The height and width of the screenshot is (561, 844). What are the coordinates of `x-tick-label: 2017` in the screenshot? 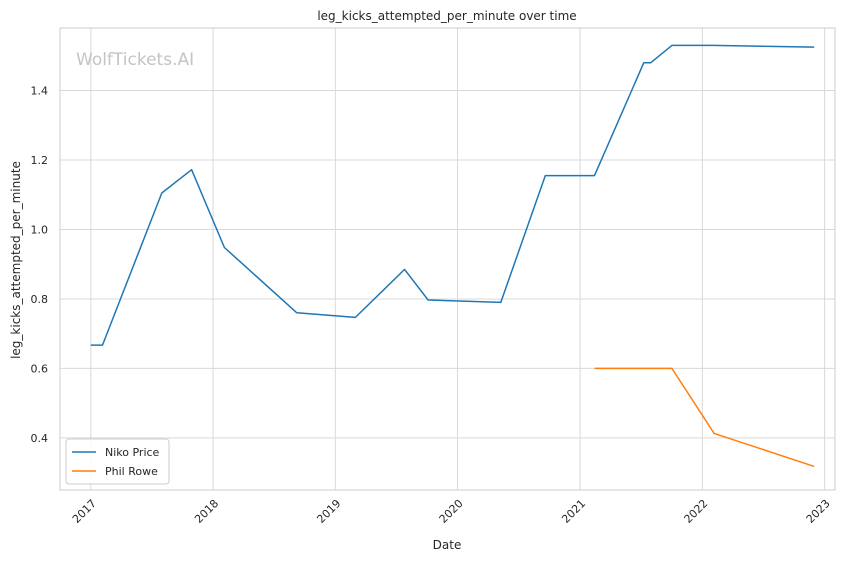 It's located at (84, 511).